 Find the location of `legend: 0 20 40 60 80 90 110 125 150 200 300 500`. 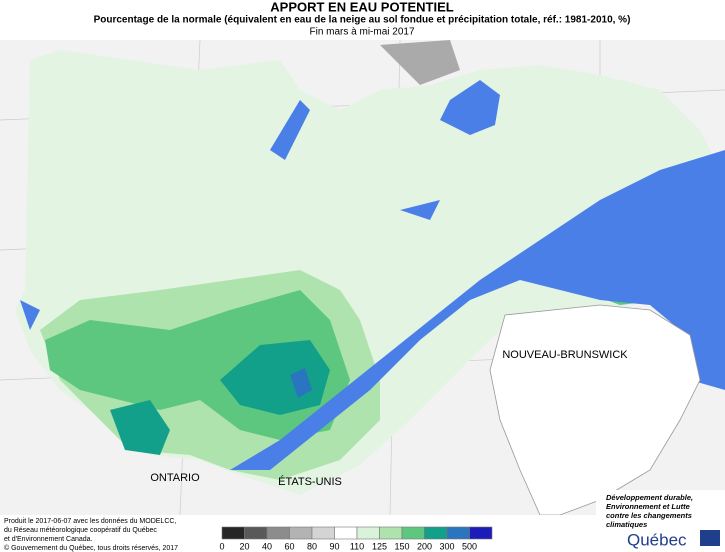

legend: 0 20 40 60 80 90 110 125 150 200 300 500 is located at coordinates (356, 538).